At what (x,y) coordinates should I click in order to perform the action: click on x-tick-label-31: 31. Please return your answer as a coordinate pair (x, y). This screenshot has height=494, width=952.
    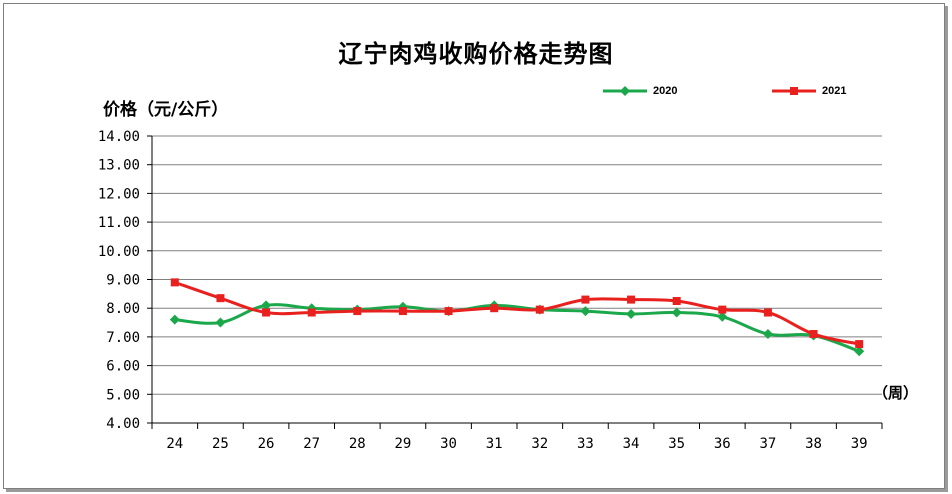
    Looking at the image, I should click on (494, 444).